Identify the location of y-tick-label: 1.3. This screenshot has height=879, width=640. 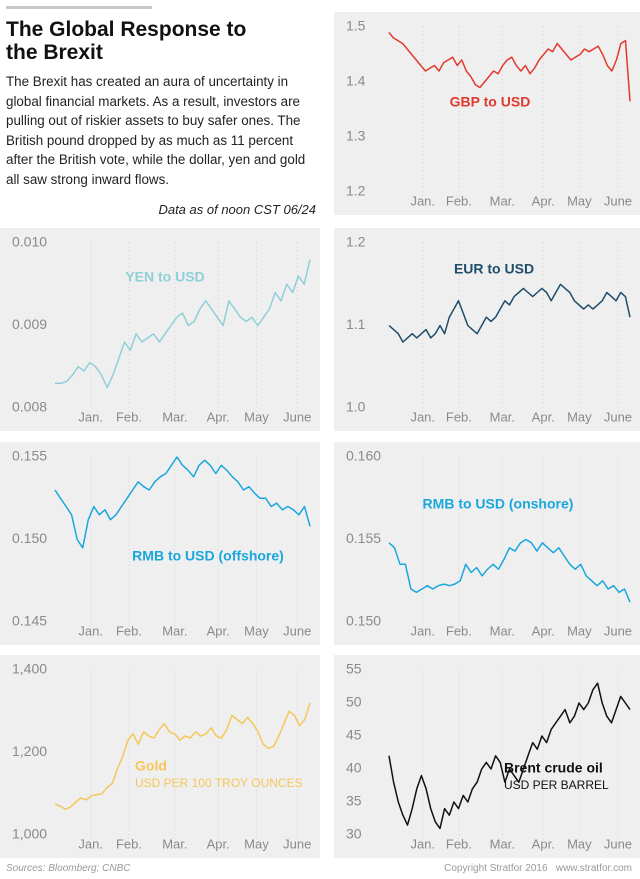
(356, 136).